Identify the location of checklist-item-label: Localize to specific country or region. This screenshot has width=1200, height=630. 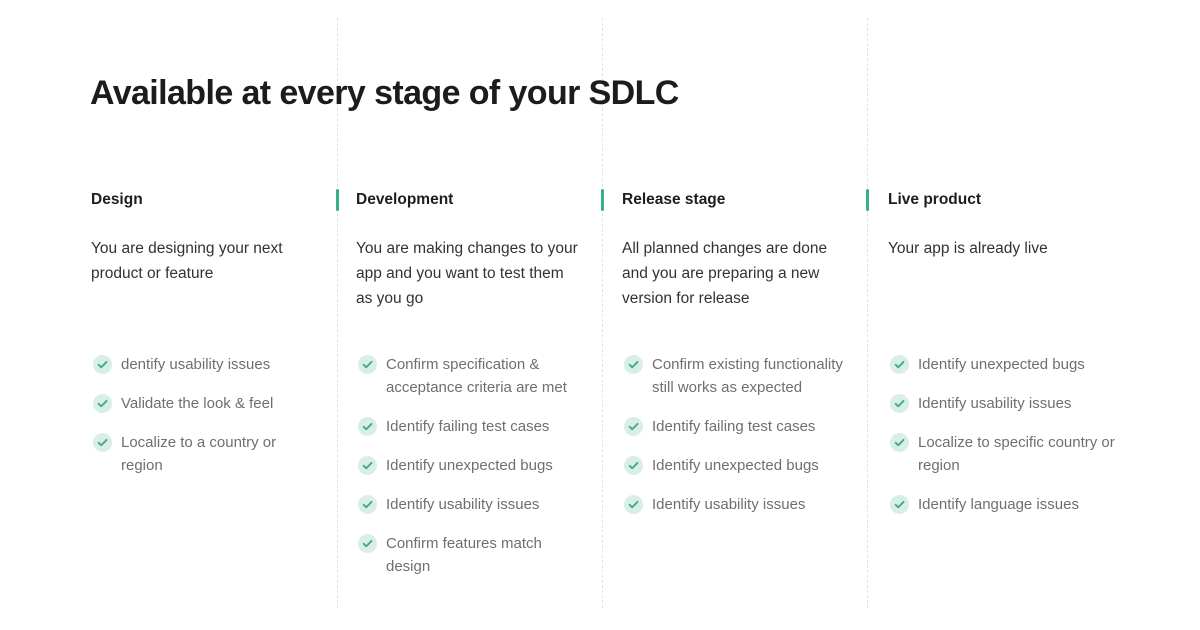
(1016, 454).